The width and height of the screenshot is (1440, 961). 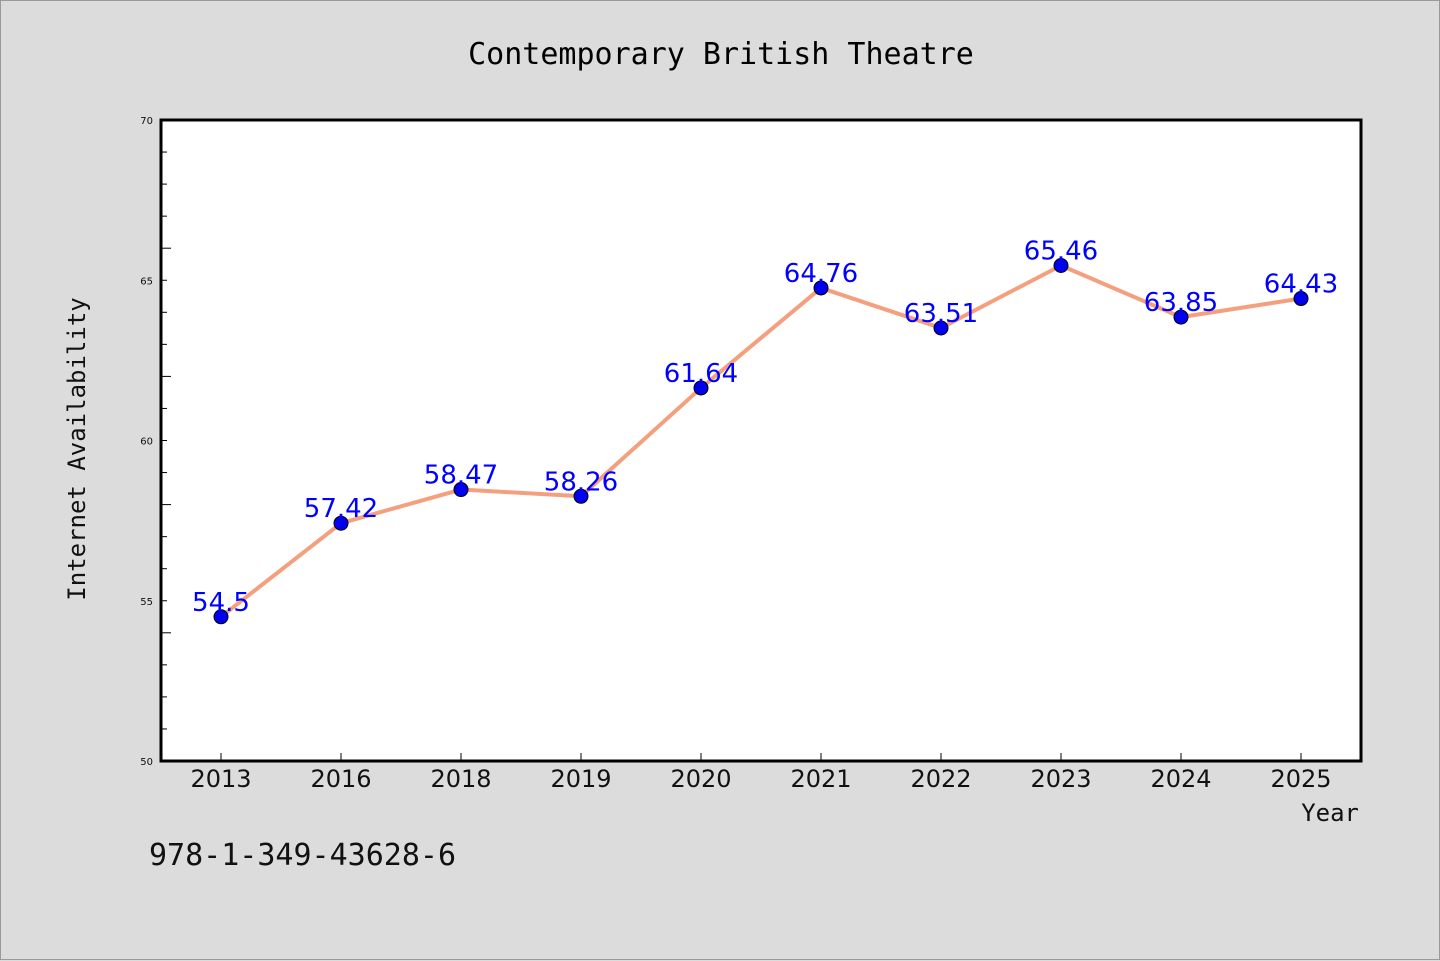 What do you see at coordinates (820, 779) in the screenshot?
I see `x-tick-label: 2021` at bounding box center [820, 779].